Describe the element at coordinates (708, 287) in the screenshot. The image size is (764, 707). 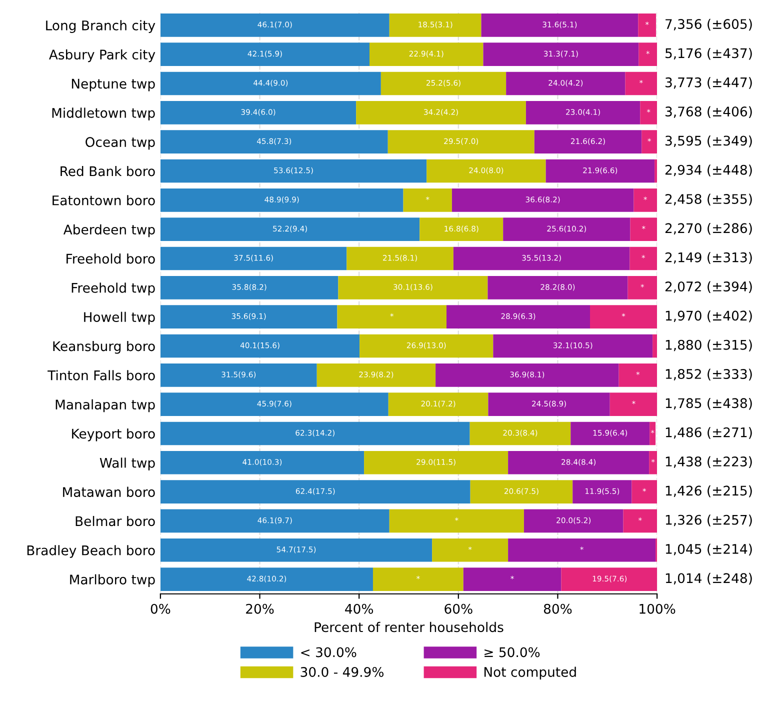
I see `total-label: 2,072 (±394)` at that location.